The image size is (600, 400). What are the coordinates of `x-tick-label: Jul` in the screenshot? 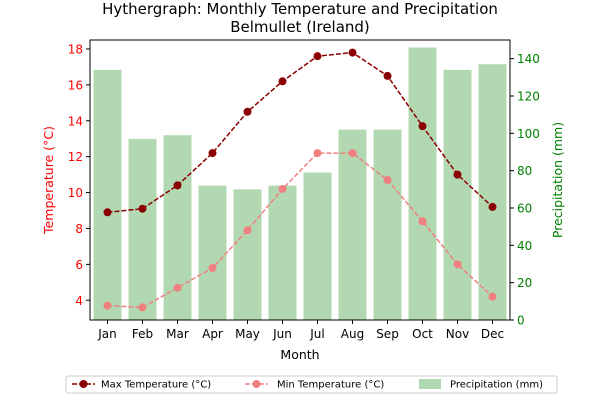 It's located at (316, 334).